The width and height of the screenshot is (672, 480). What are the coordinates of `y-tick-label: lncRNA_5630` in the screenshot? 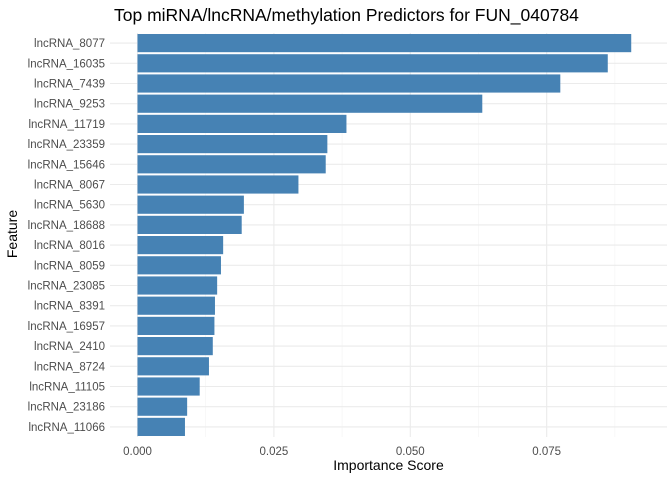 It's located at (69, 206).